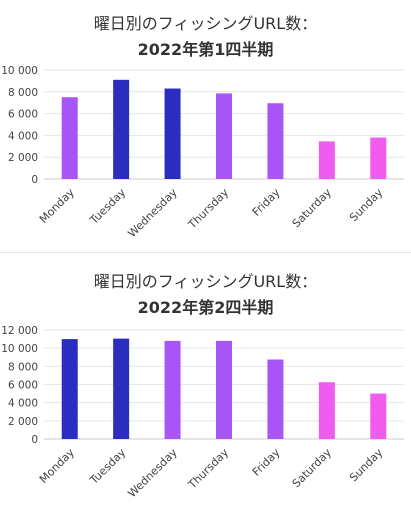 This screenshot has height=506, width=411. I want to click on y-tick-label: 12 000, so click(19, 331).